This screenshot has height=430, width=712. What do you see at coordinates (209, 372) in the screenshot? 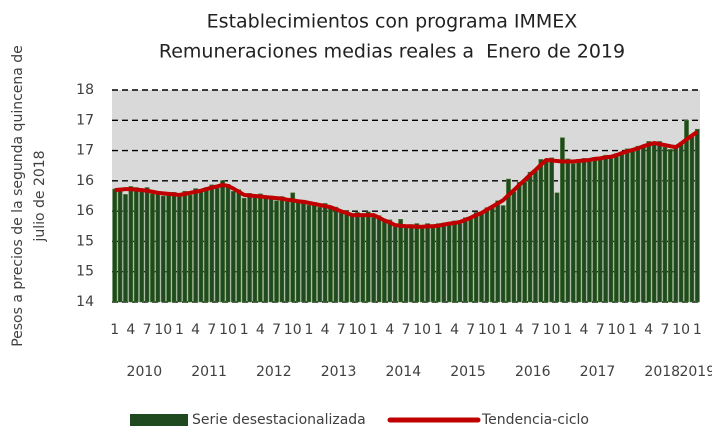
I see `year-label: 2011` at bounding box center [209, 372].